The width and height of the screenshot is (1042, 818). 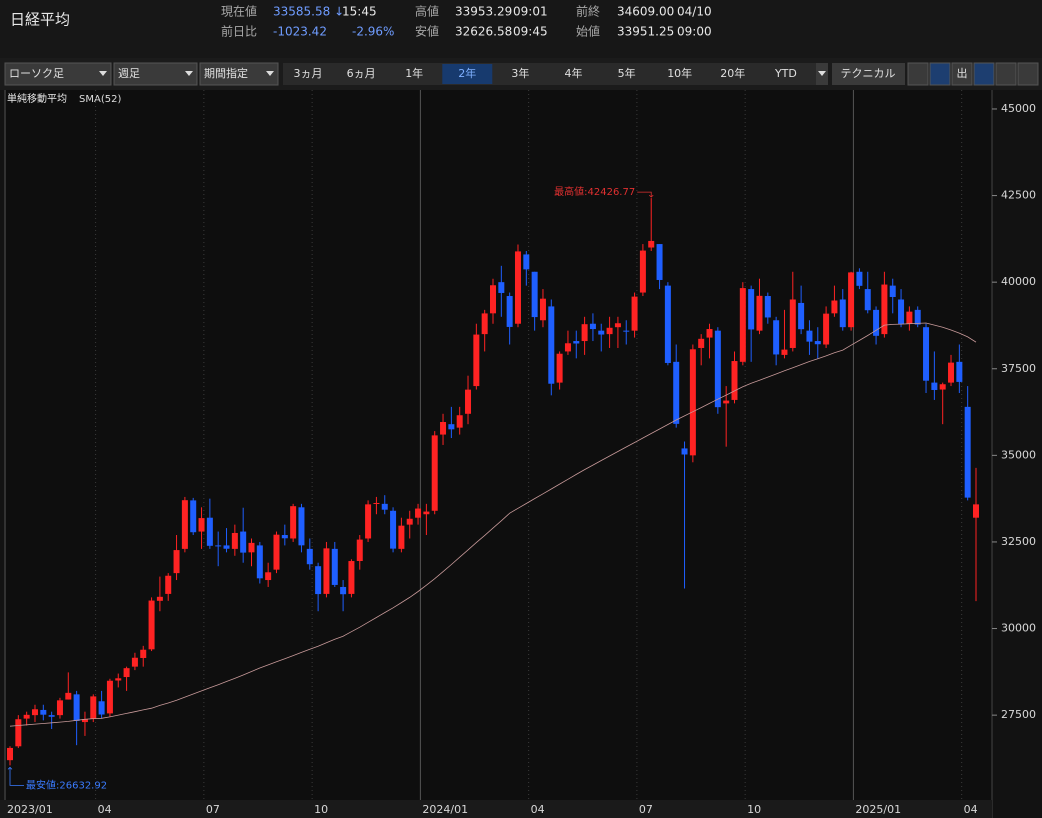 What do you see at coordinates (645, 32) in the screenshot?
I see `quote-text: 33951.25` at bounding box center [645, 32].